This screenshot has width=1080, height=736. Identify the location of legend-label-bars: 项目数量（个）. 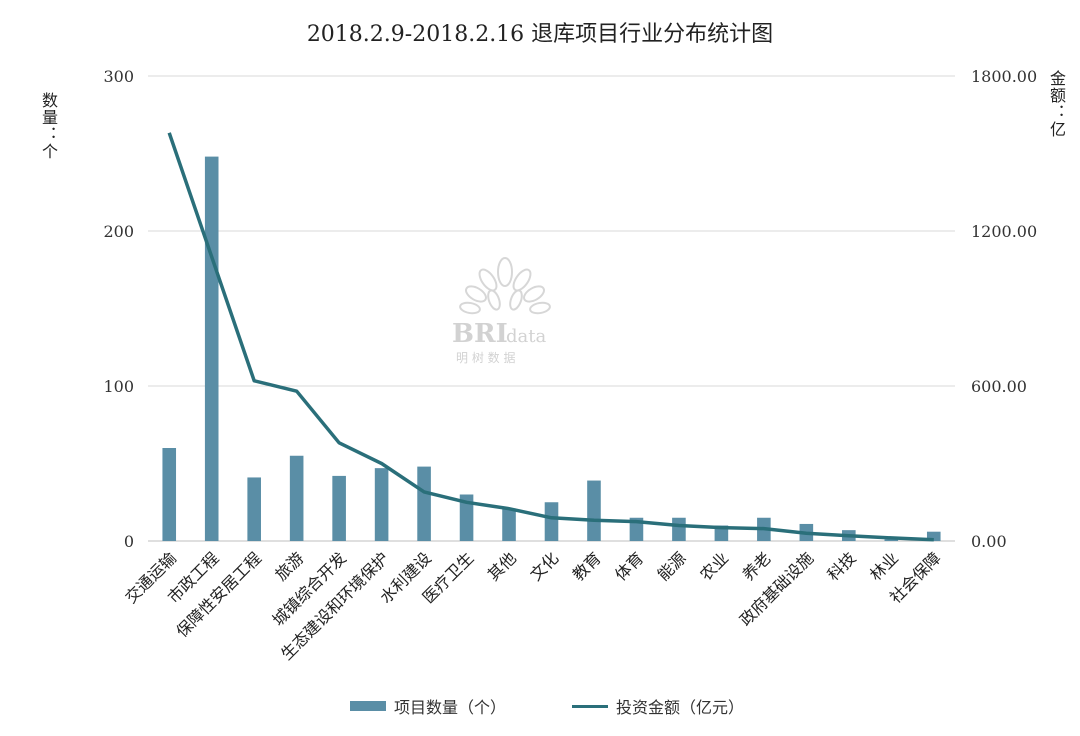
(450, 707).